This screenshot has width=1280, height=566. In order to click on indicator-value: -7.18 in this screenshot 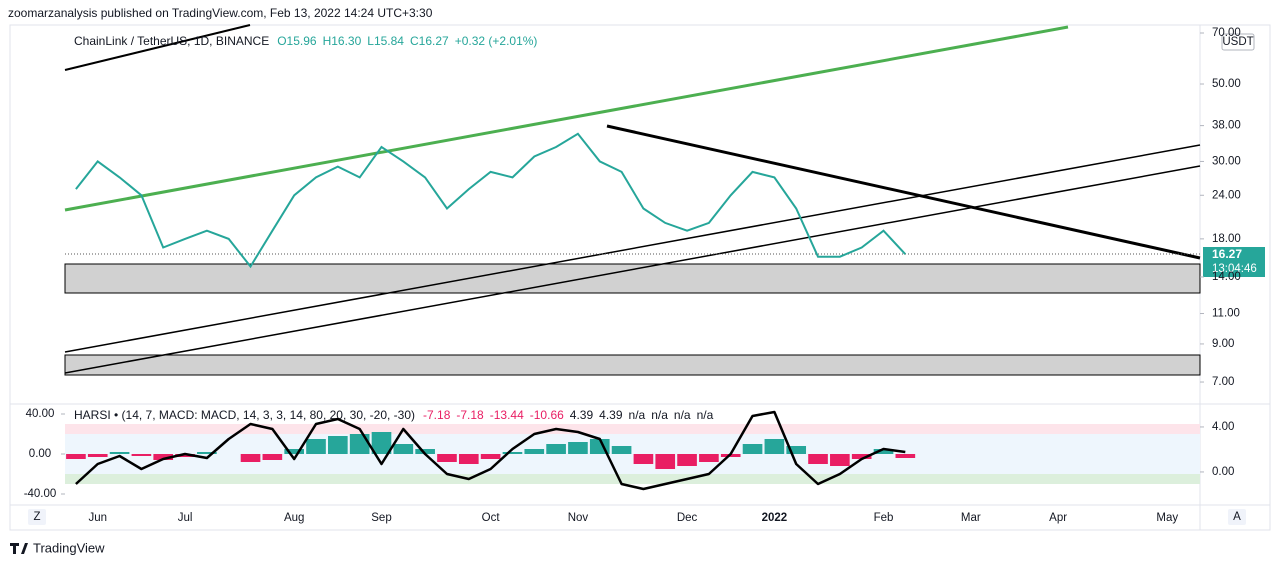, I will do `click(470, 415)`.